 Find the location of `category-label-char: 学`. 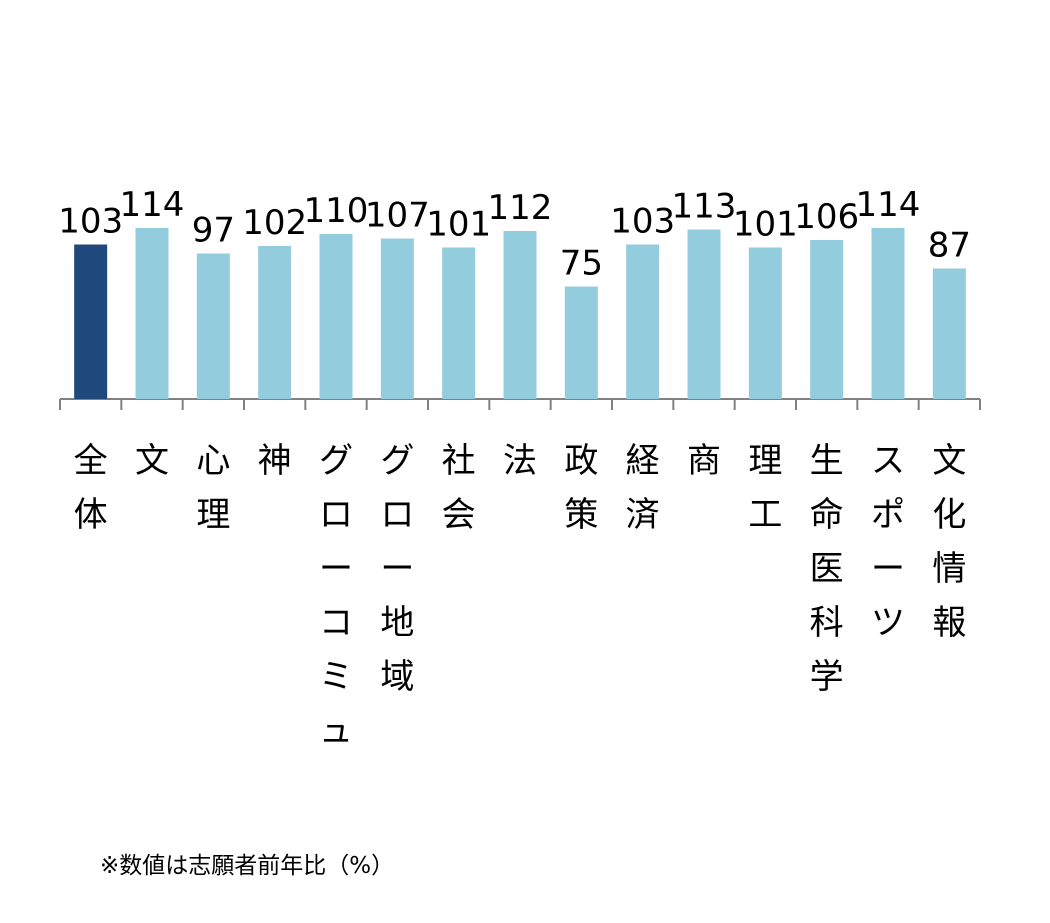

category-label-char: 学 is located at coordinates (827, 677).